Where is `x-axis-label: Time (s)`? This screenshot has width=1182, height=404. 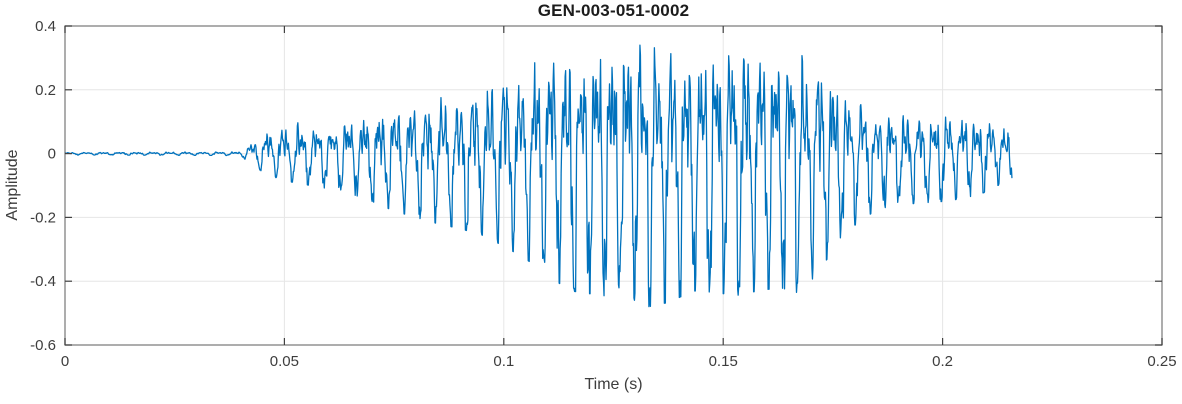
x-axis-label: Time (s) is located at coordinates (613, 384).